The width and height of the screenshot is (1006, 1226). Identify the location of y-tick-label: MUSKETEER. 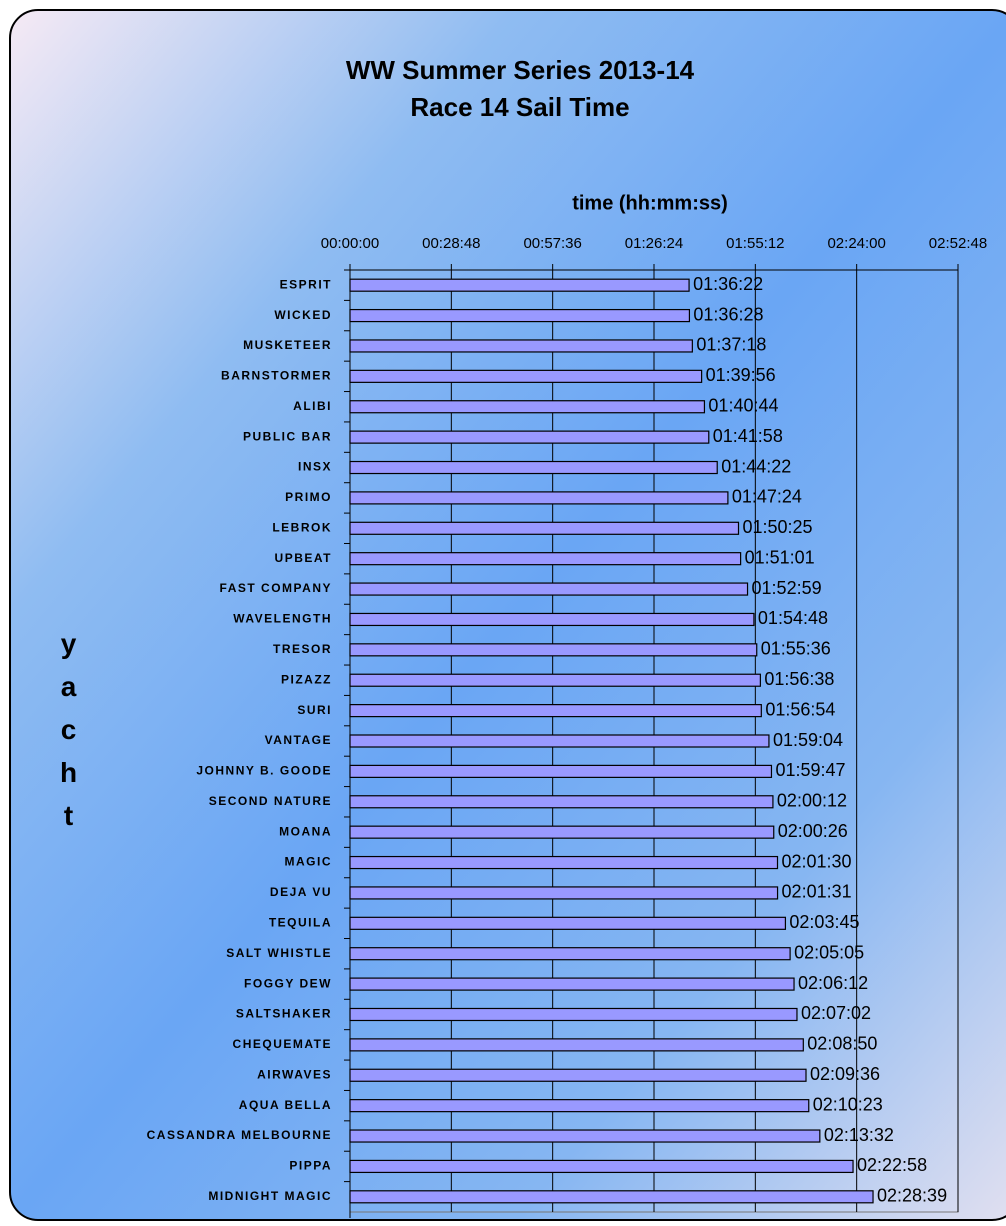
(287, 345).